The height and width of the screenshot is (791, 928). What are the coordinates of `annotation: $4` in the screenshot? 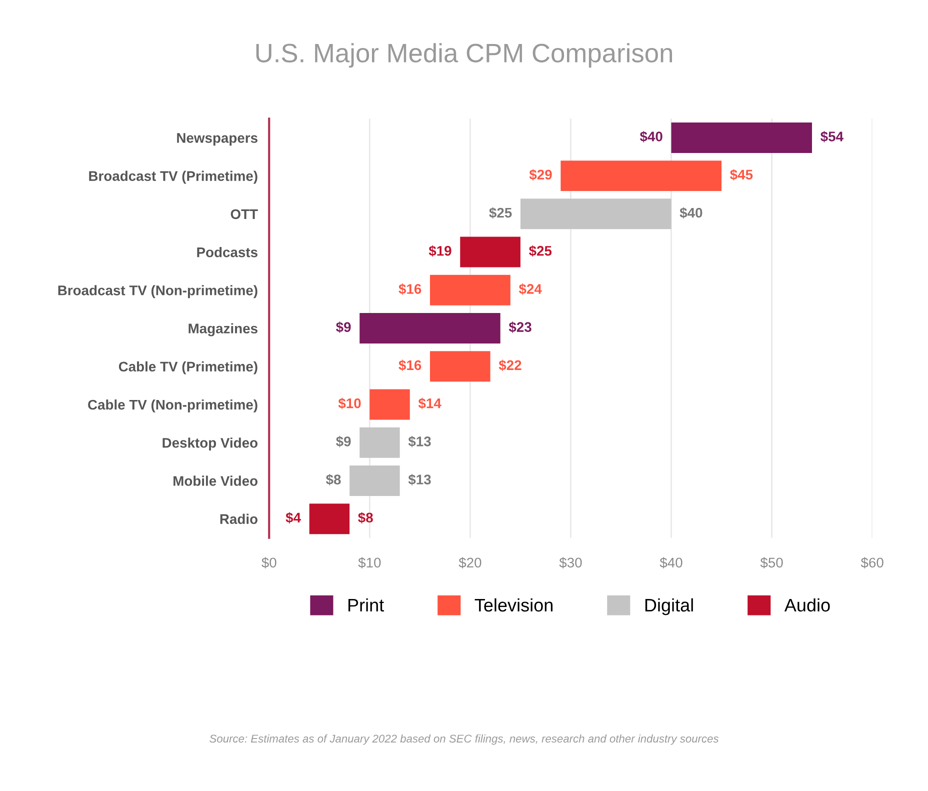 It's located at (293, 518).